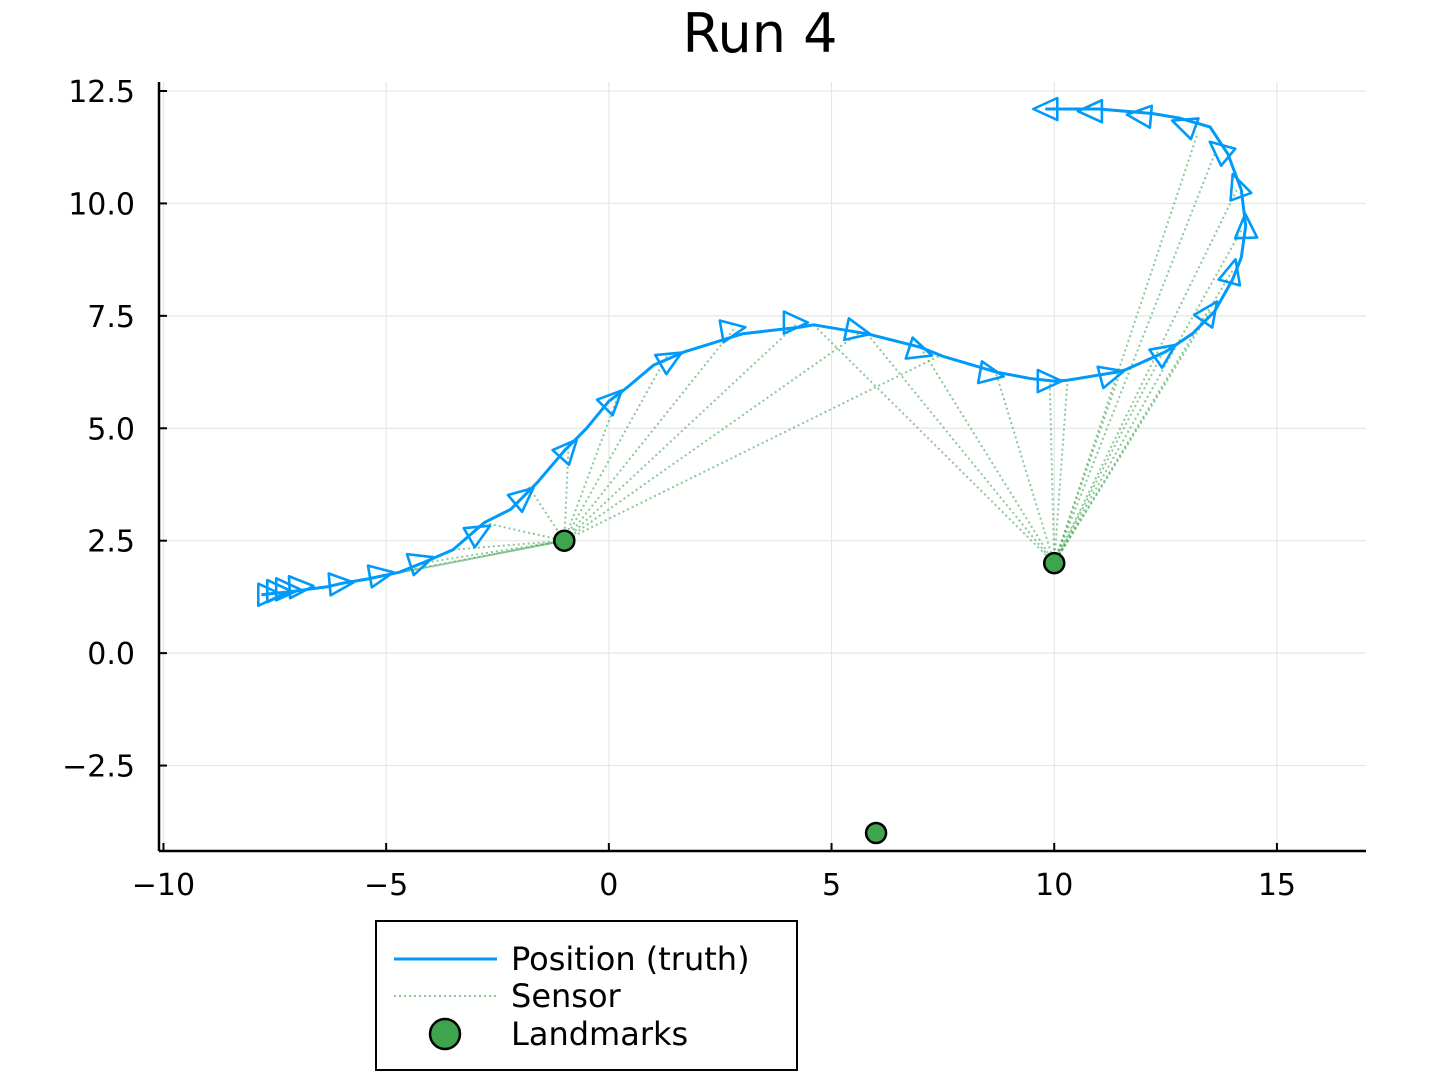 The height and width of the screenshot is (1088, 1434). I want to click on y-tick-label-4: 7.5, so click(111, 317).